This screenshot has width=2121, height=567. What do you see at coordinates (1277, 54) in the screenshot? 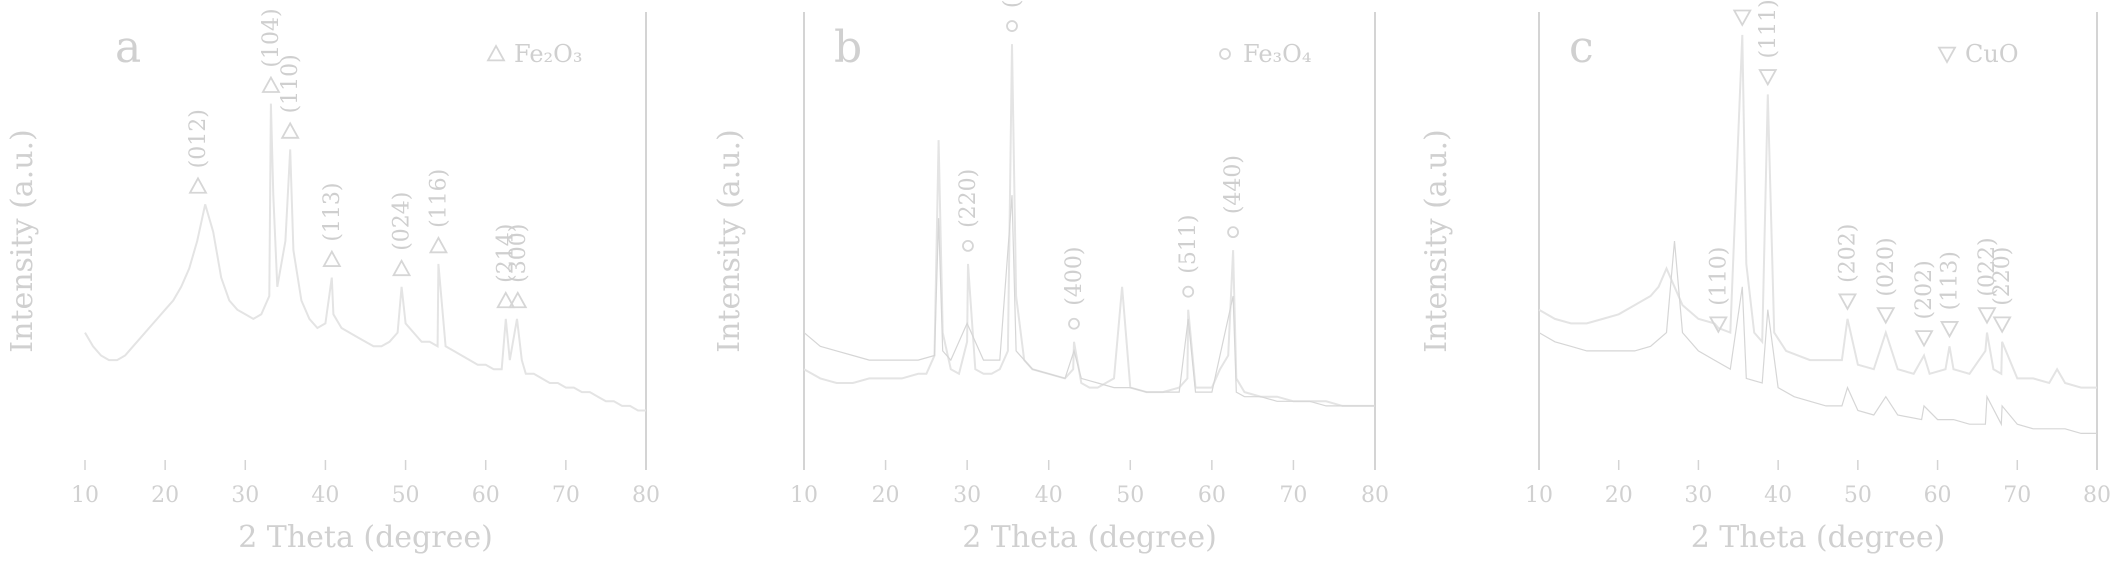
I see `legend-label: Fe₃O₄` at bounding box center [1277, 54].